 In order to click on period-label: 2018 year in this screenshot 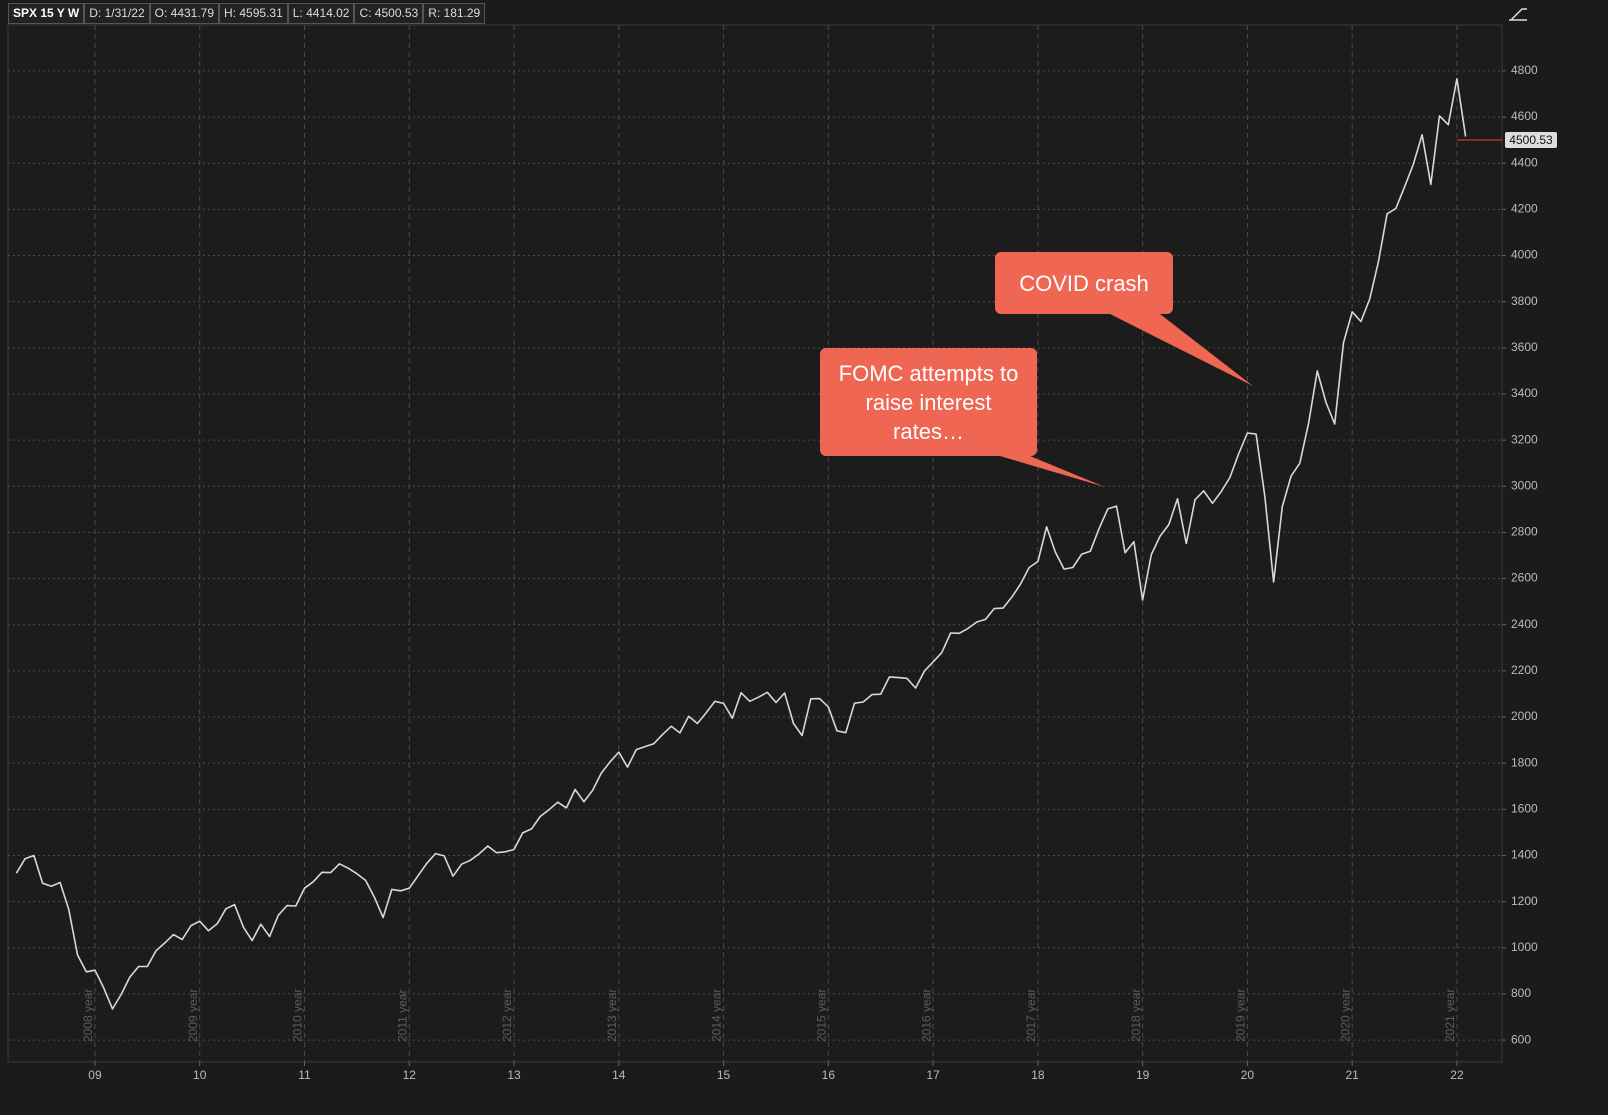, I will do `click(1136, 1015)`.